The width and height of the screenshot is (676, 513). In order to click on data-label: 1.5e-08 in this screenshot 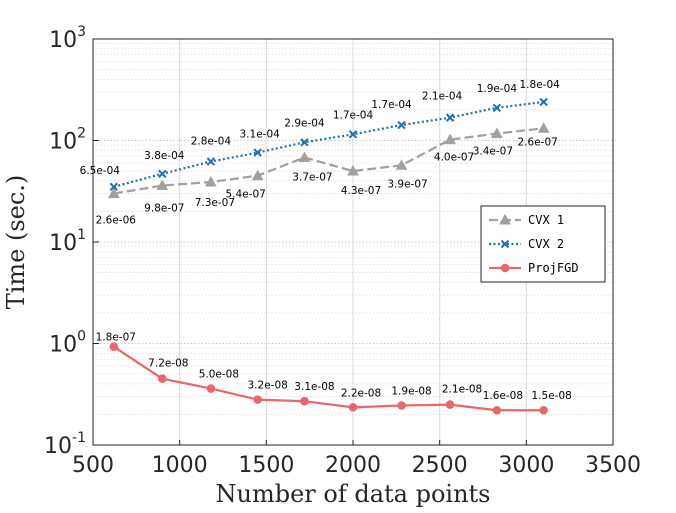, I will do `click(552, 396)`.